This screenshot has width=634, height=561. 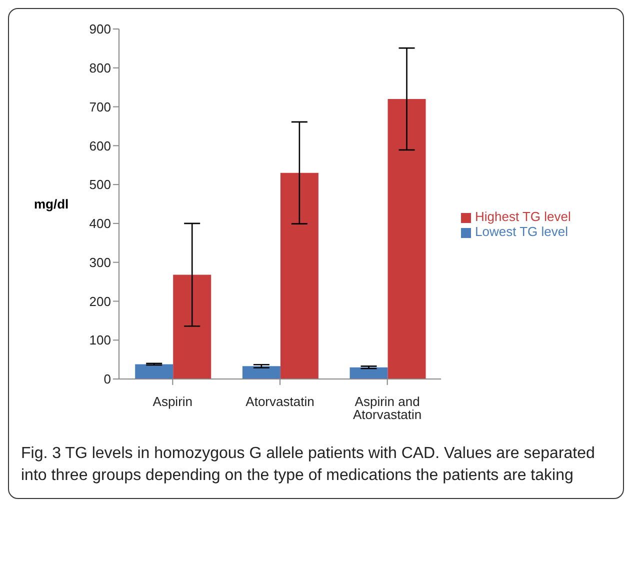 I want to click on x-tick-label: Atorvastatin, so click(x=280, y=402).